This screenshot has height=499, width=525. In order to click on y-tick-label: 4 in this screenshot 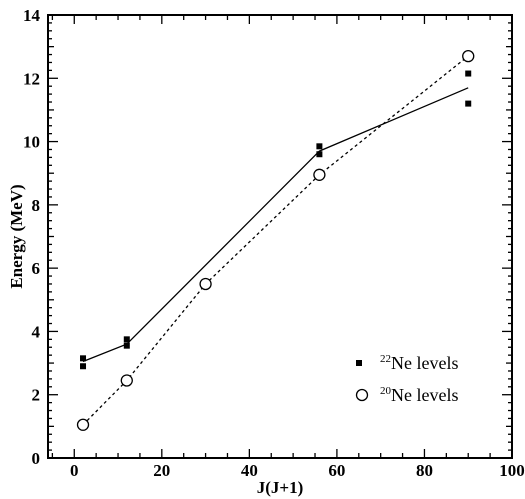, I will do `click(36, 331)`.